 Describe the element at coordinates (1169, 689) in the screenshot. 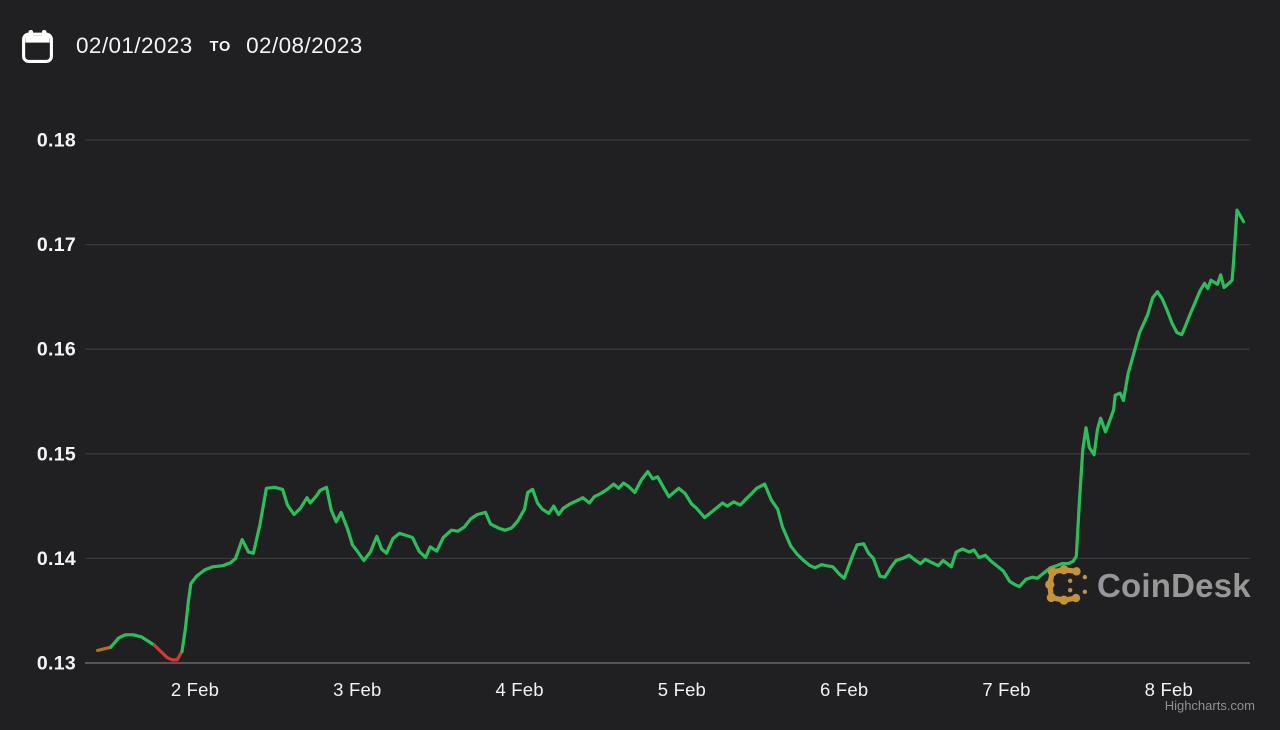

I see `x-axis-label: 8 Feb` at that location.